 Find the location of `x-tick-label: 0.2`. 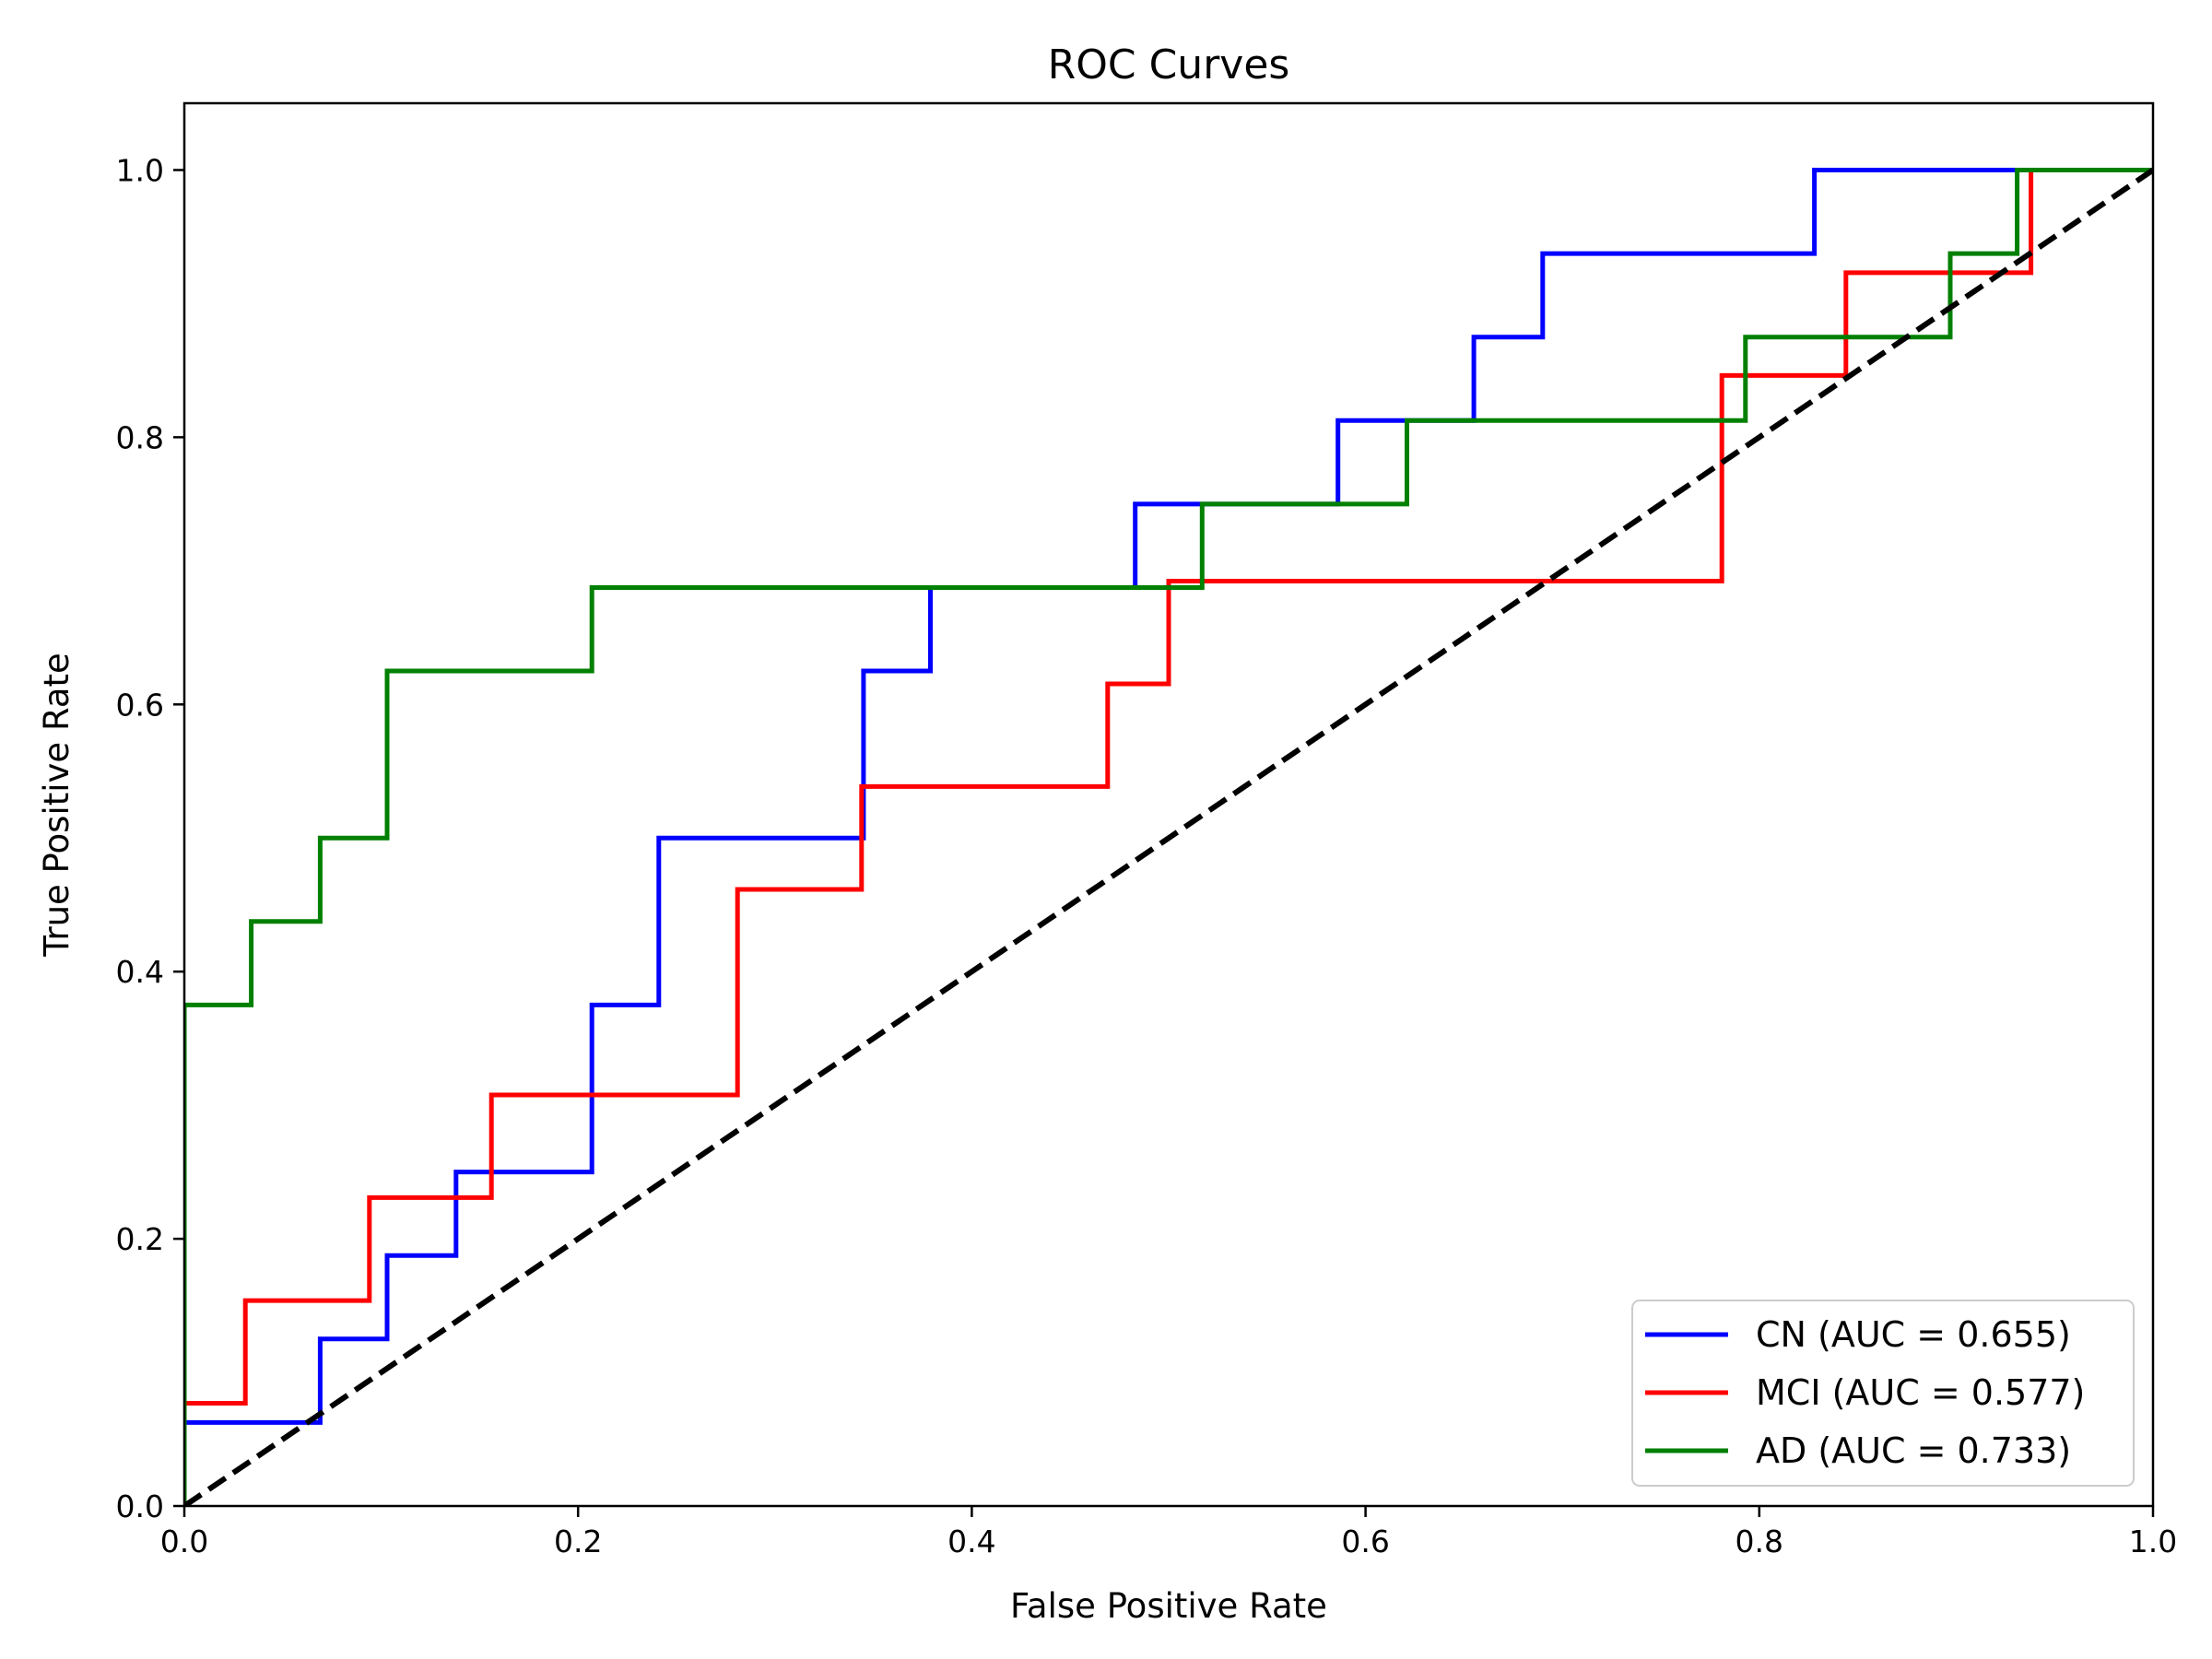

x-tick-label: 0.2 is located at coordinates (578, 1541).